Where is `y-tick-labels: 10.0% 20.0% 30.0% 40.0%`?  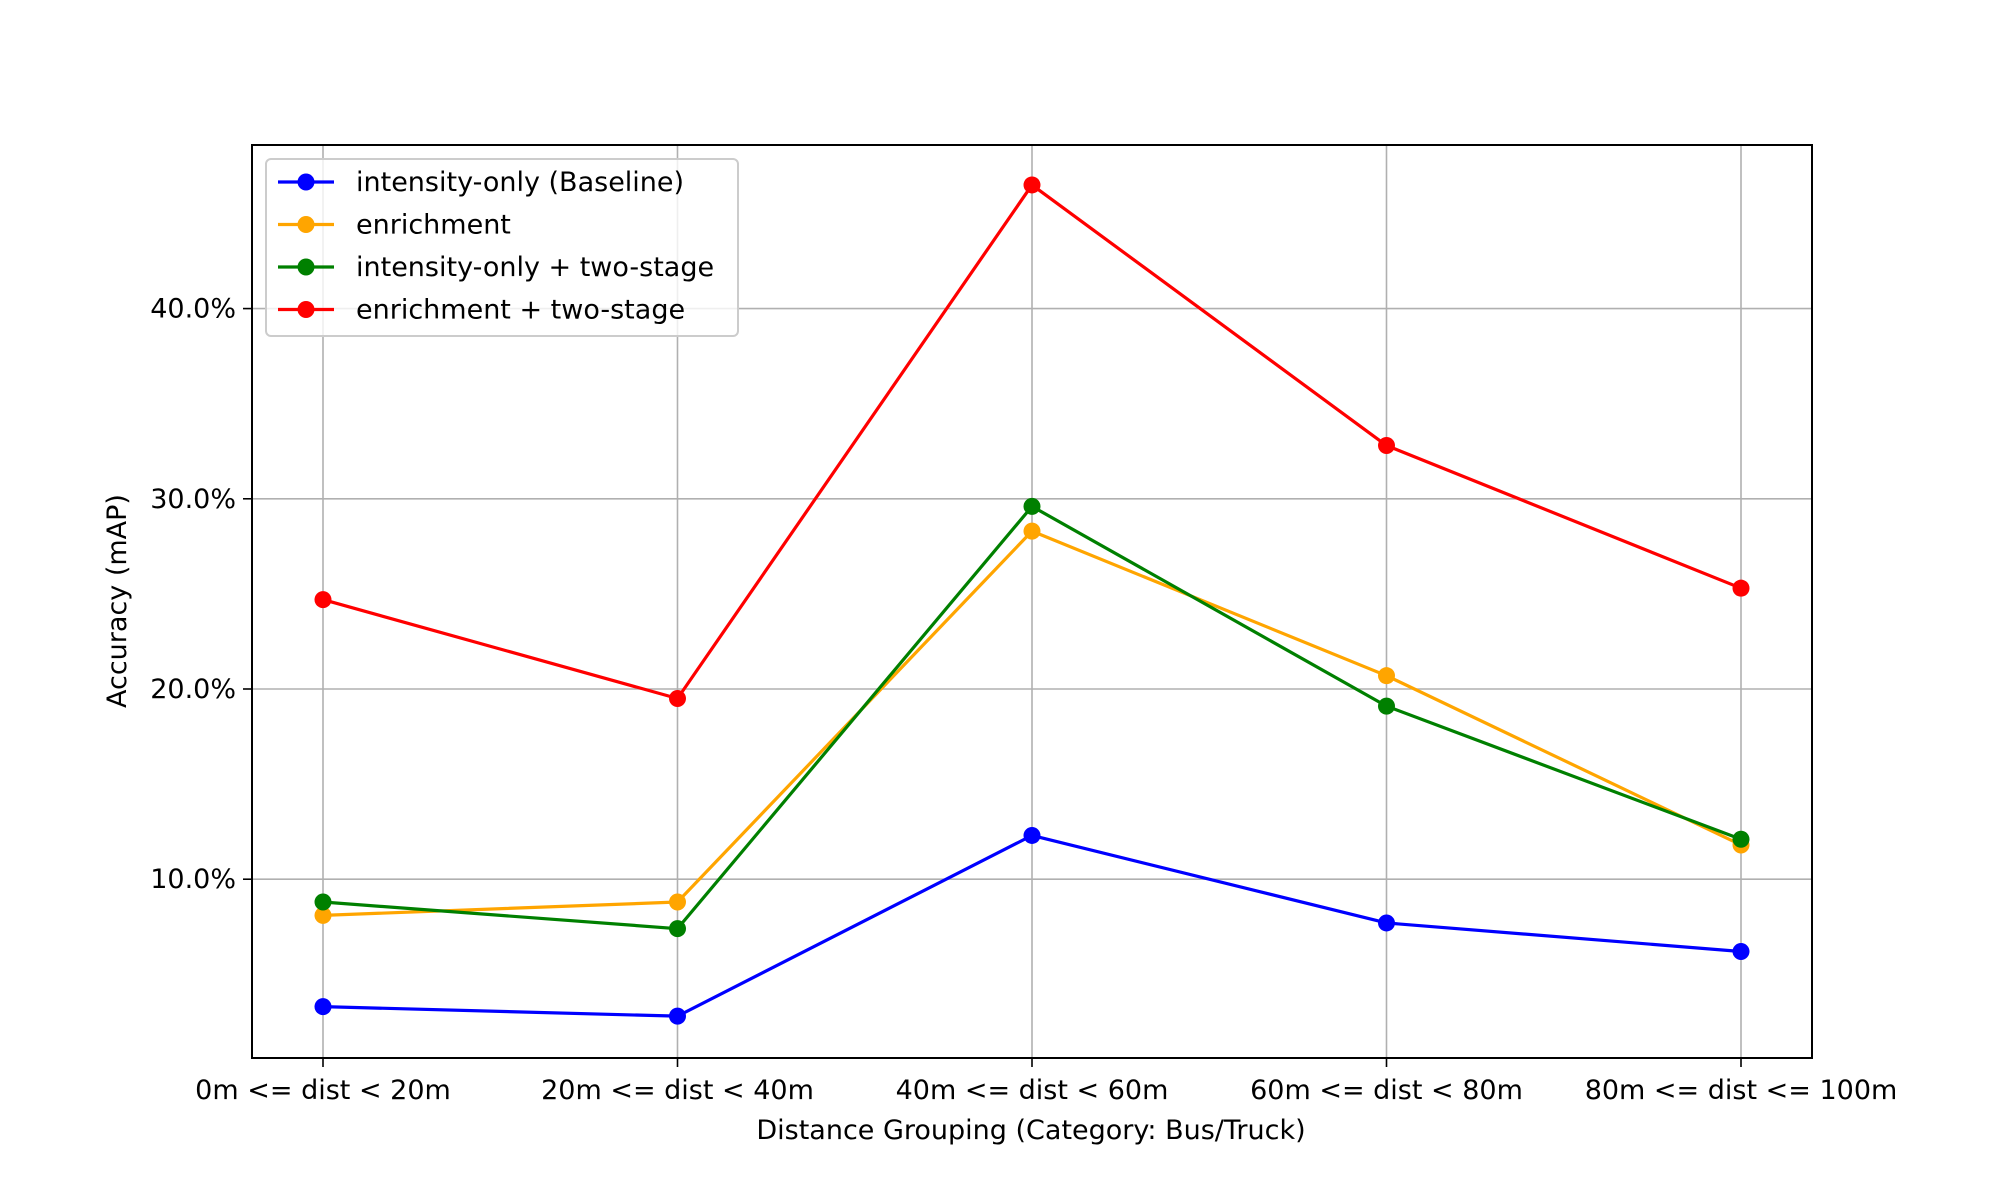 y-tick-labels: 10.0% 20.0% 30.0% 40.0% is located at coordinates (201, 594).